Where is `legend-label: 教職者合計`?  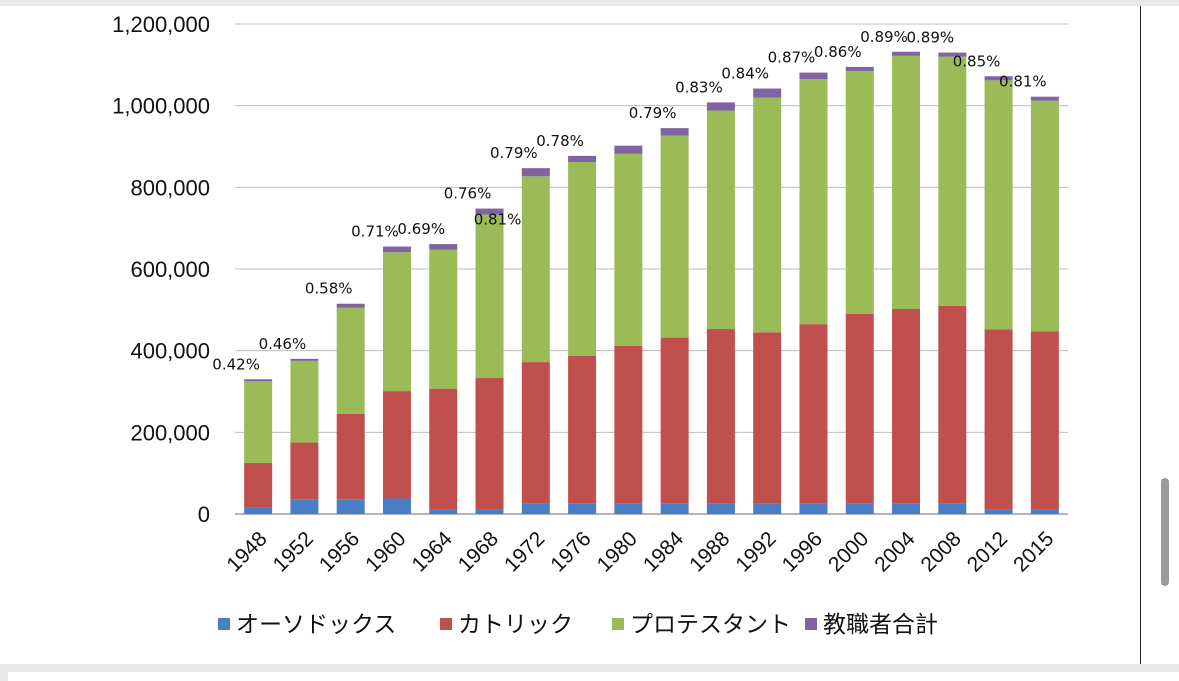 legend-label: 教職者合計 is located at coordinates (880, 625).